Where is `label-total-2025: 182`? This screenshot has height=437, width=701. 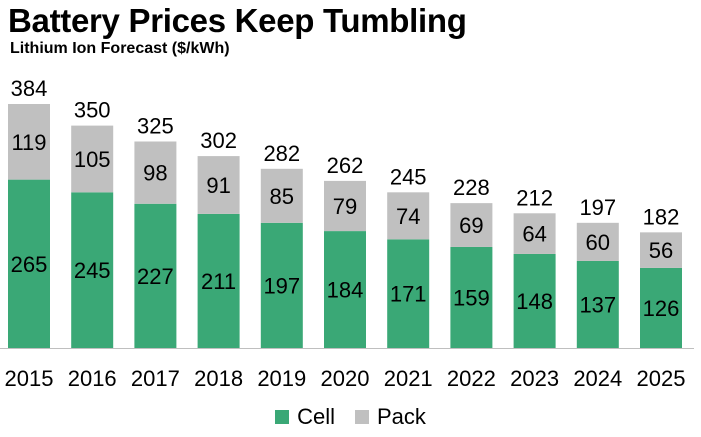
label-total-2025: 182 is located at coordinates (661, 216).